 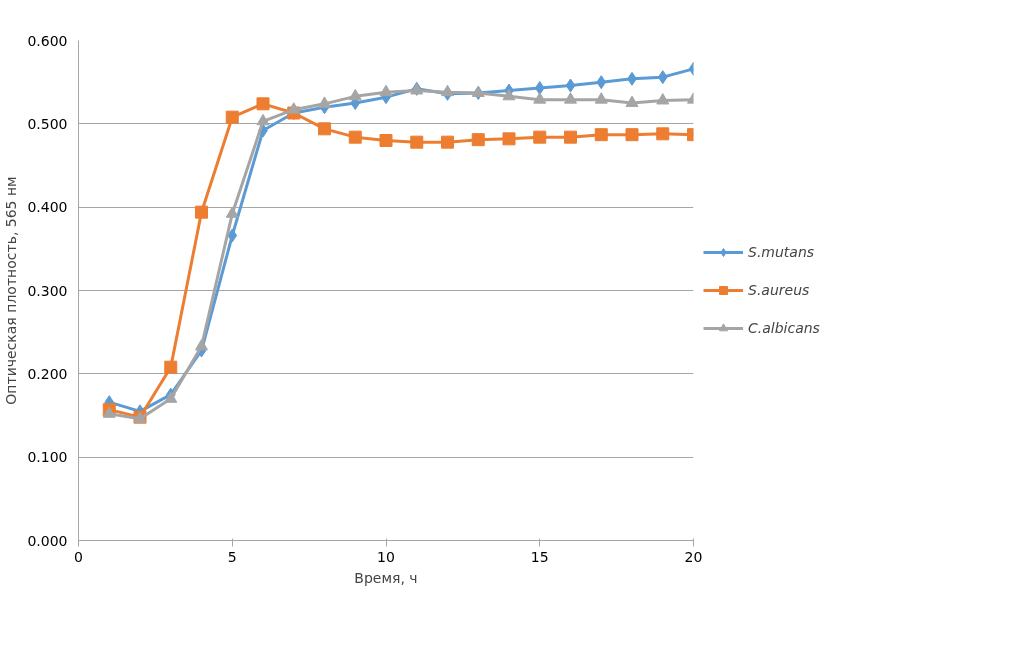 What do you see at coordinates (539, 556) in the screenshot?
I see `x-tick-label: 15` at bounding box center [539, 556].